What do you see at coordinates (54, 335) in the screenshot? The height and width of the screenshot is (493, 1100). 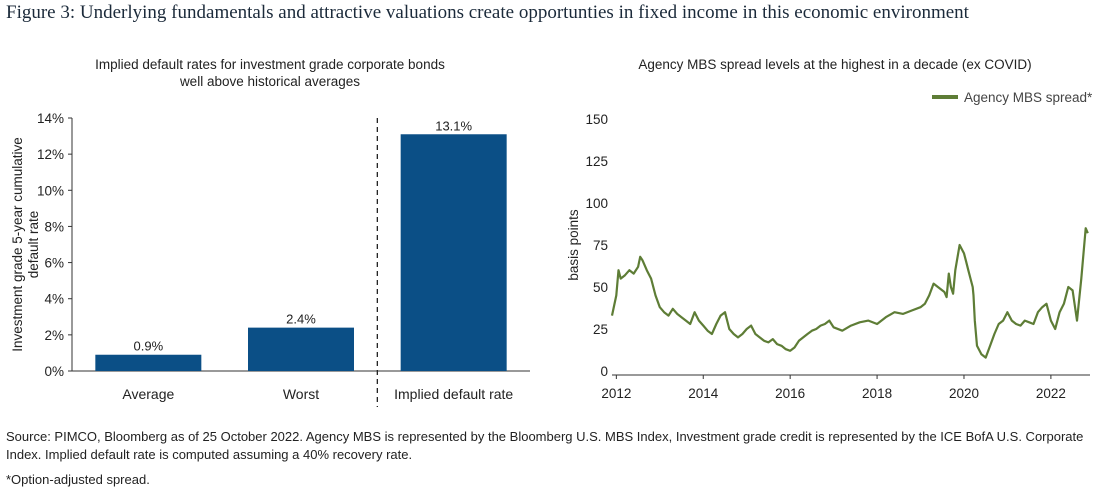 I see `y-tick-label: 2%` at bounding box center [54, 335].